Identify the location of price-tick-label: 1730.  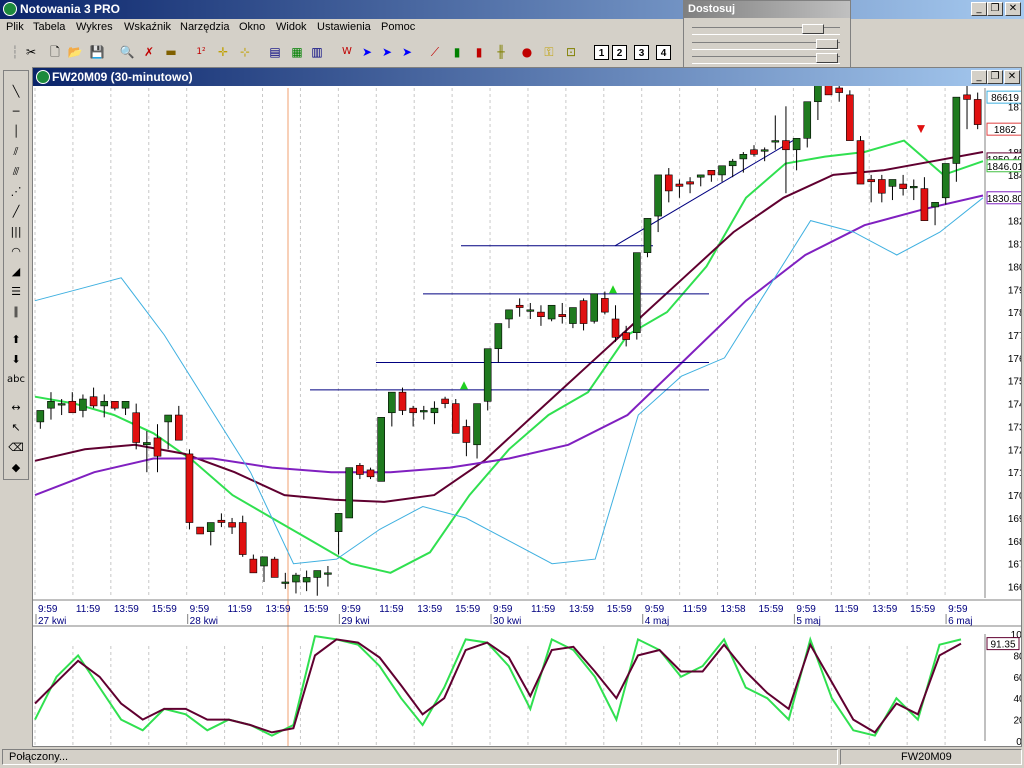
(1014, 427).